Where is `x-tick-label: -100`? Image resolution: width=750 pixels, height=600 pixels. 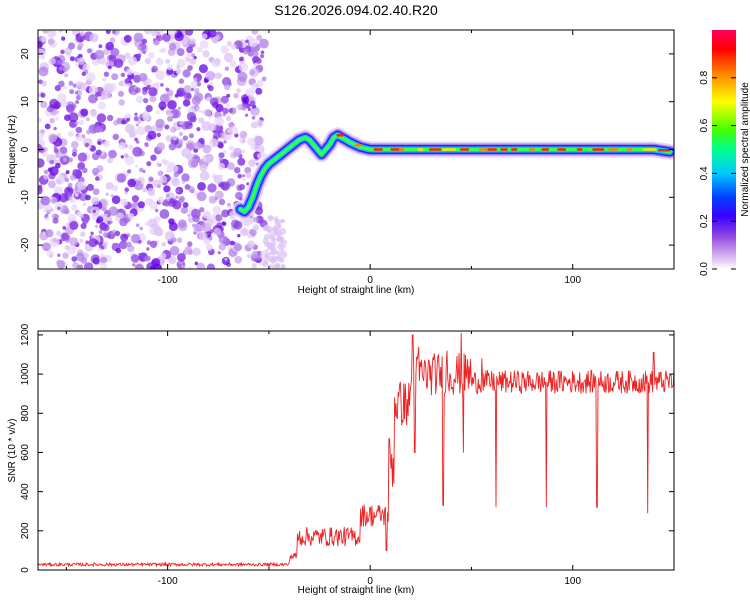 x-tick-label: -100 is located at coordinates (168, 581).